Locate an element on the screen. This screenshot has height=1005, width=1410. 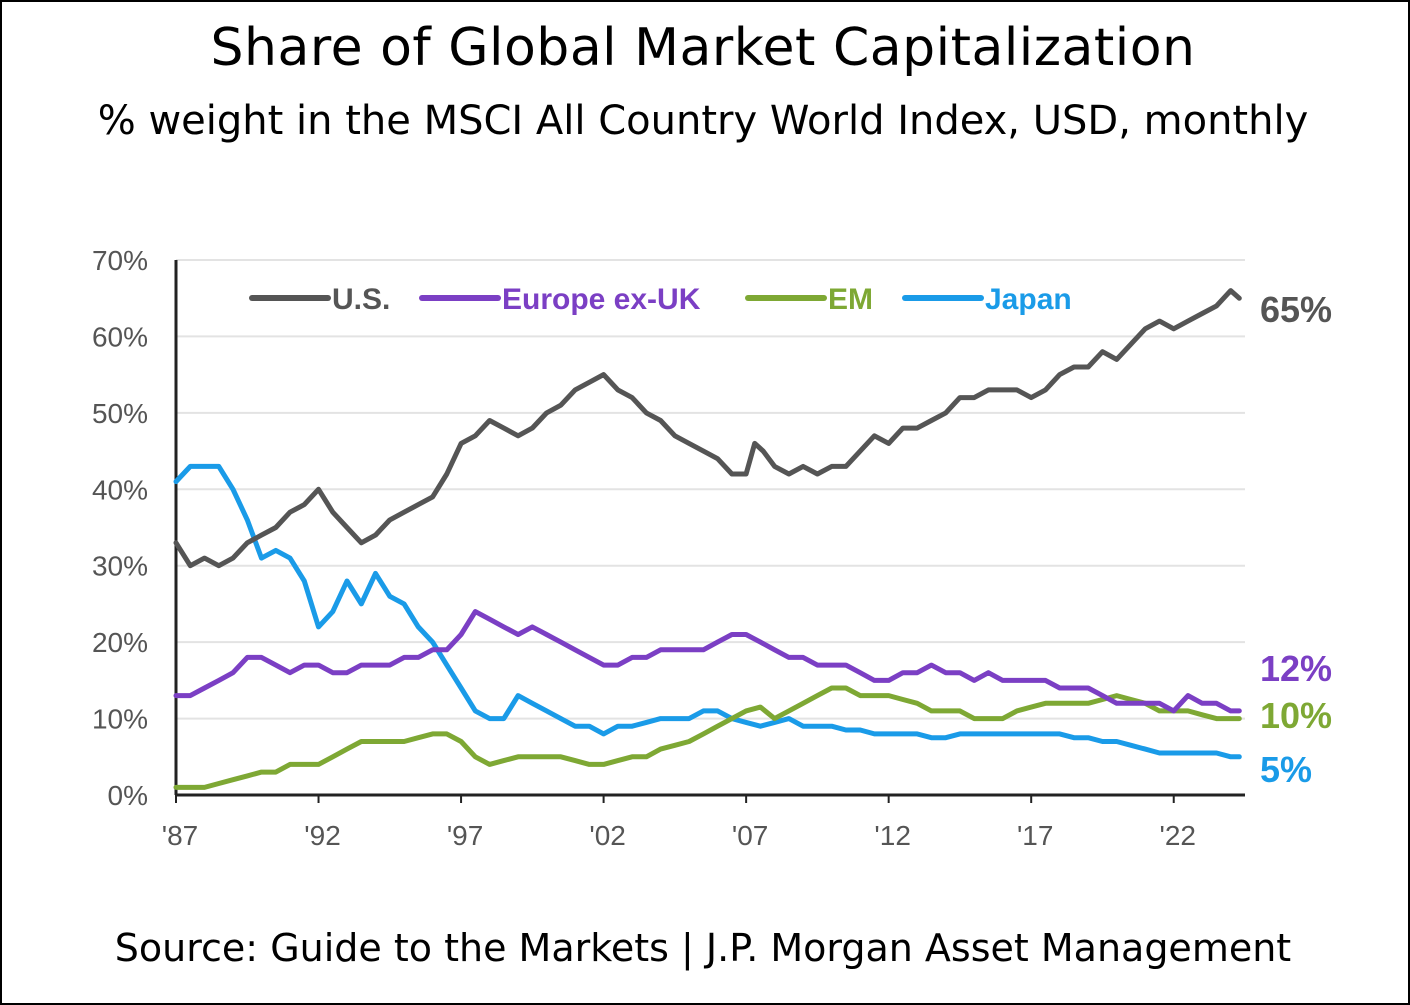
x-tick-label: '87 is located at coordinates (180, 835).